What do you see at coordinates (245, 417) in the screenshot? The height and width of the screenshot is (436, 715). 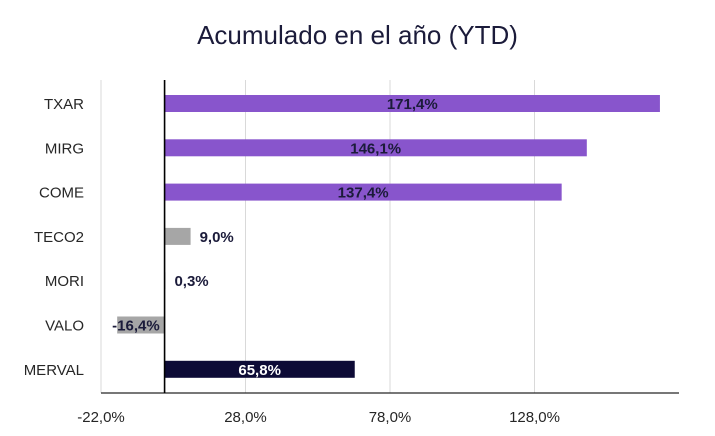 I see `x-tick-label: 28,0%` at bounding box center [245, 417].